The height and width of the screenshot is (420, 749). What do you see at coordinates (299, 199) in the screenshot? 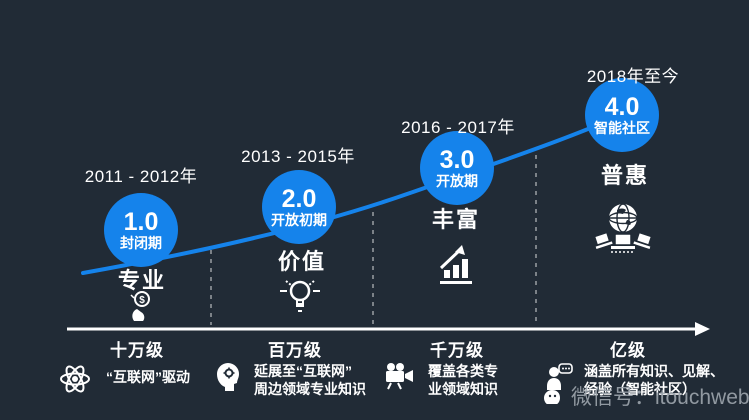
I see `stage2-version: 2.0` at bounding box center [299, 199].